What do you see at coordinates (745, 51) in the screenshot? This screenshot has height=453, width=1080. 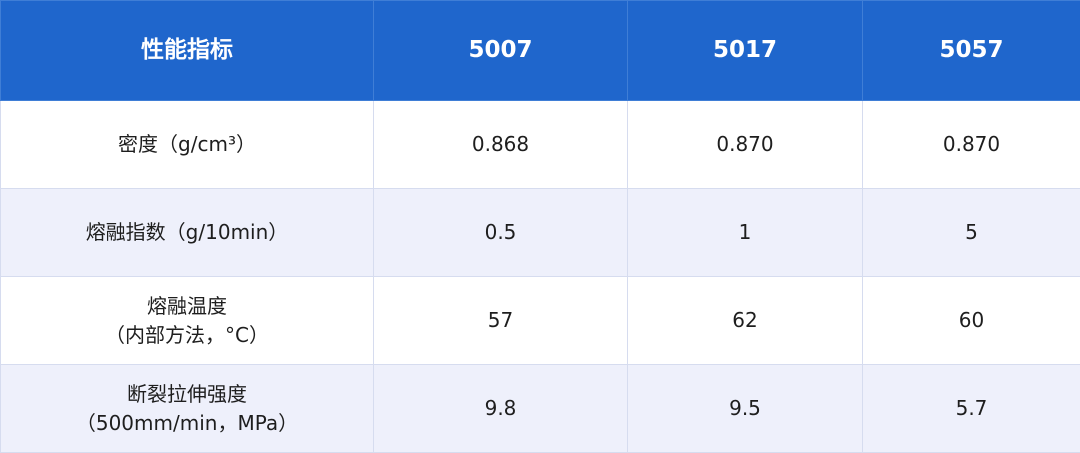 I see `header-cell: 5017` at bounding box center [745, 51].